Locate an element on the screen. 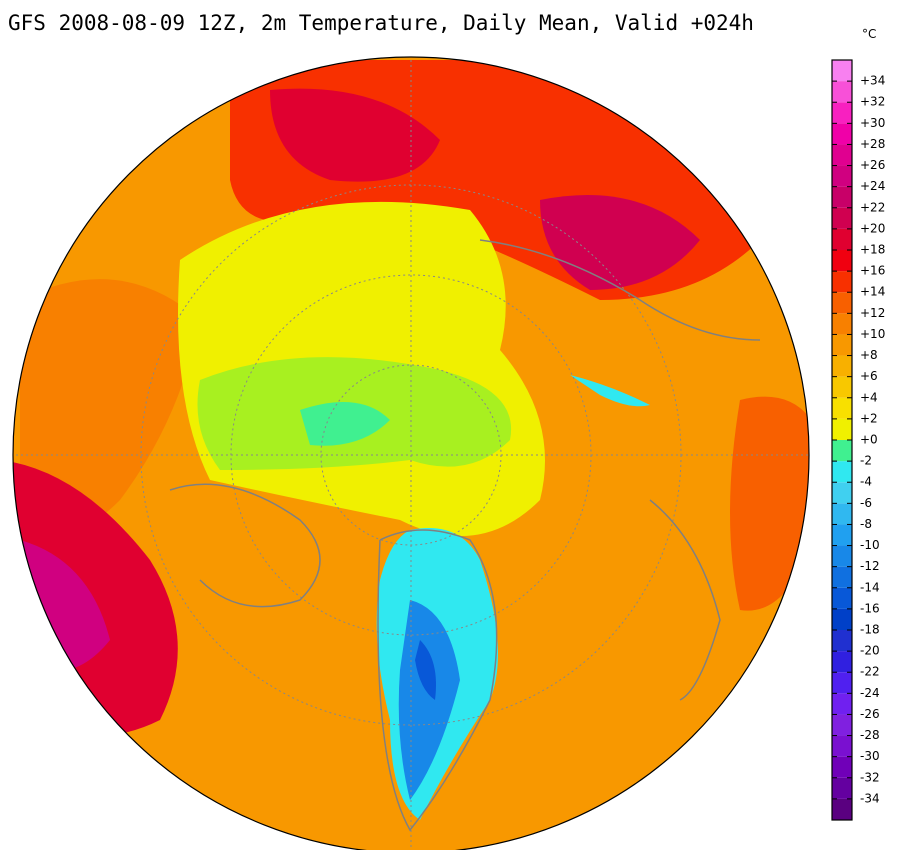 This screenshot has width=904, height=850. colorbar-tick-label: -20 is located at coordinates (870, 651).